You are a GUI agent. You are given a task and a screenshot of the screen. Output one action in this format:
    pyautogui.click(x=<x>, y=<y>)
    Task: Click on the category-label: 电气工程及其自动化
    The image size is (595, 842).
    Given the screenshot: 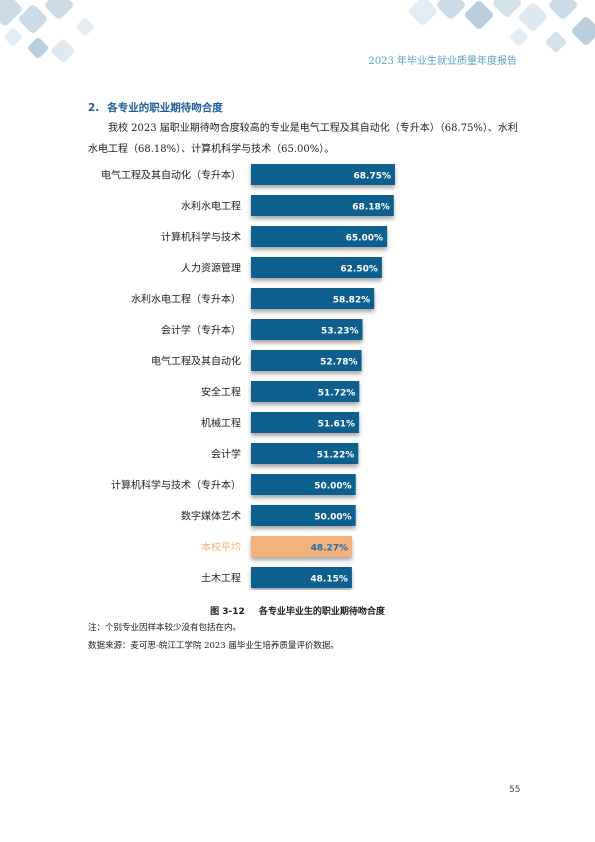 What is the action you would take?
    pyautogui.click(x=196, y=361)
    